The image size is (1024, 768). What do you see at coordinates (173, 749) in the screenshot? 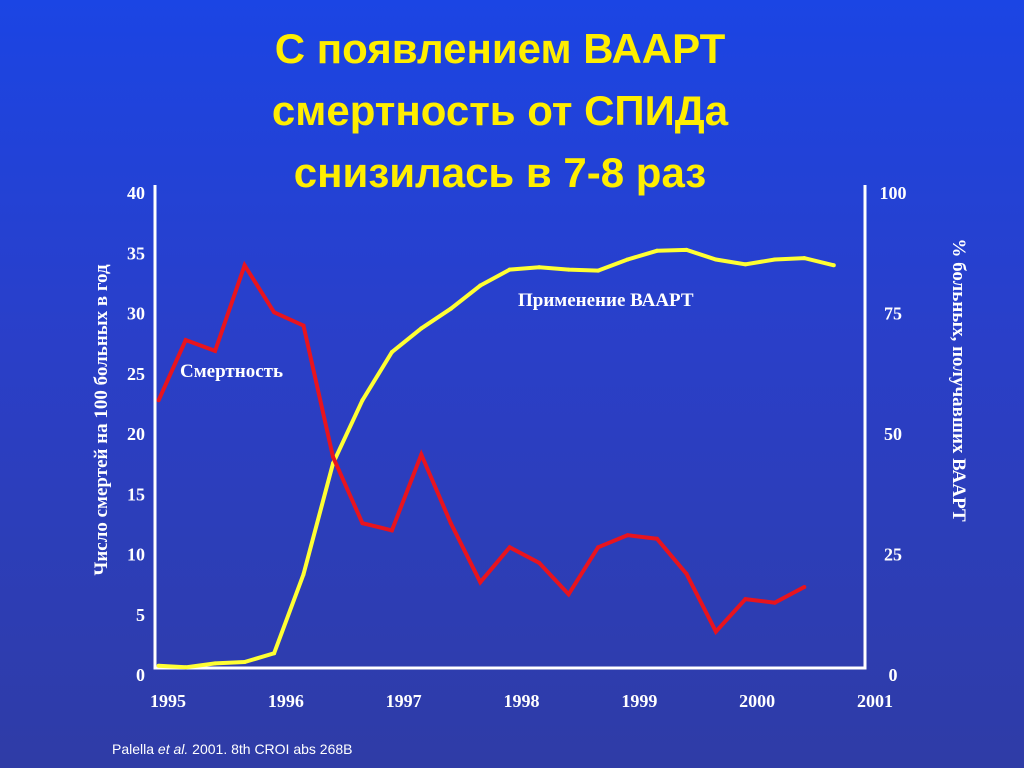
I see `citation-etal: et al.` at bounding box center [173, 749].